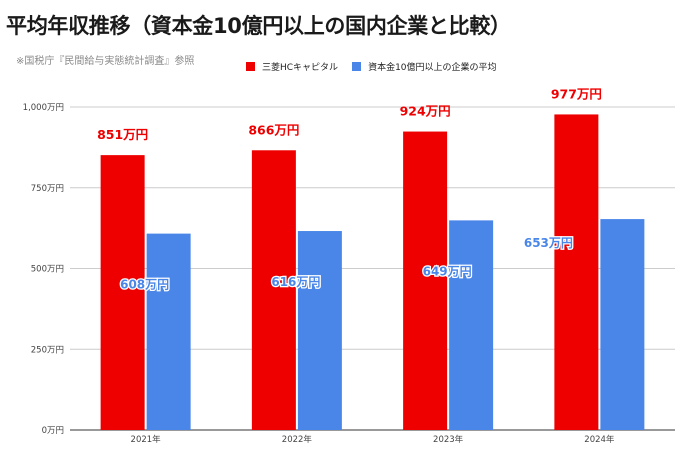  Describe the element at coordinates (47, 350) in the screenshot. I see `y-tick-label: 250万円` at that location.